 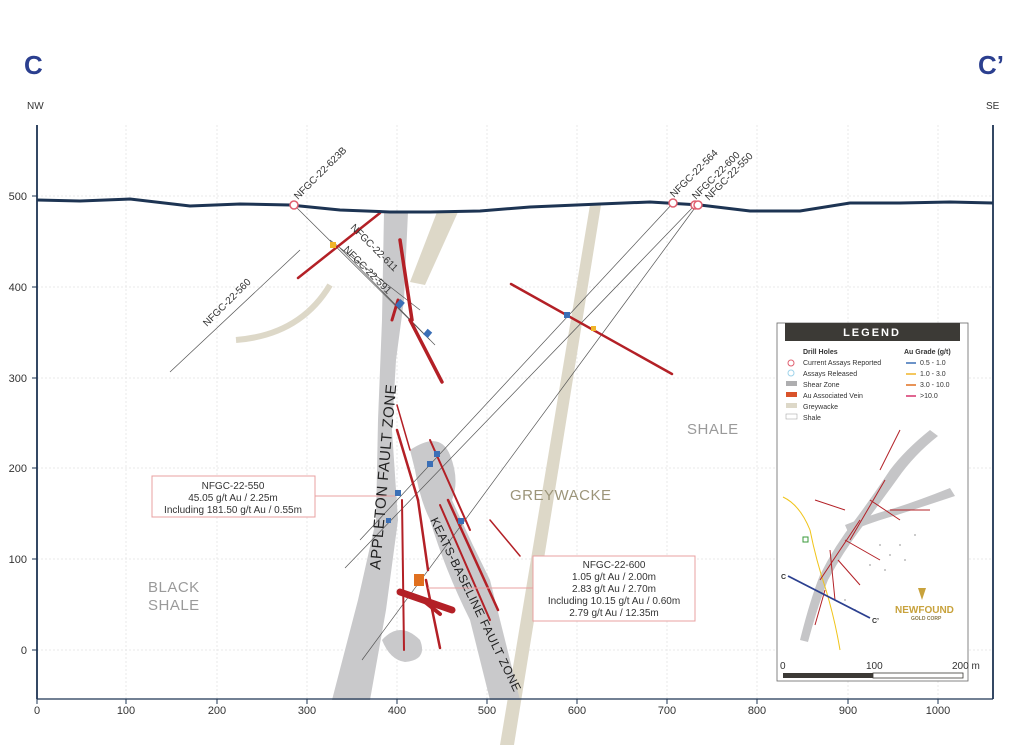 What do you see at coordinates (18, 469) in the screenshot?
I see `y-tick-label: 200` at bounding box center [18, 469].